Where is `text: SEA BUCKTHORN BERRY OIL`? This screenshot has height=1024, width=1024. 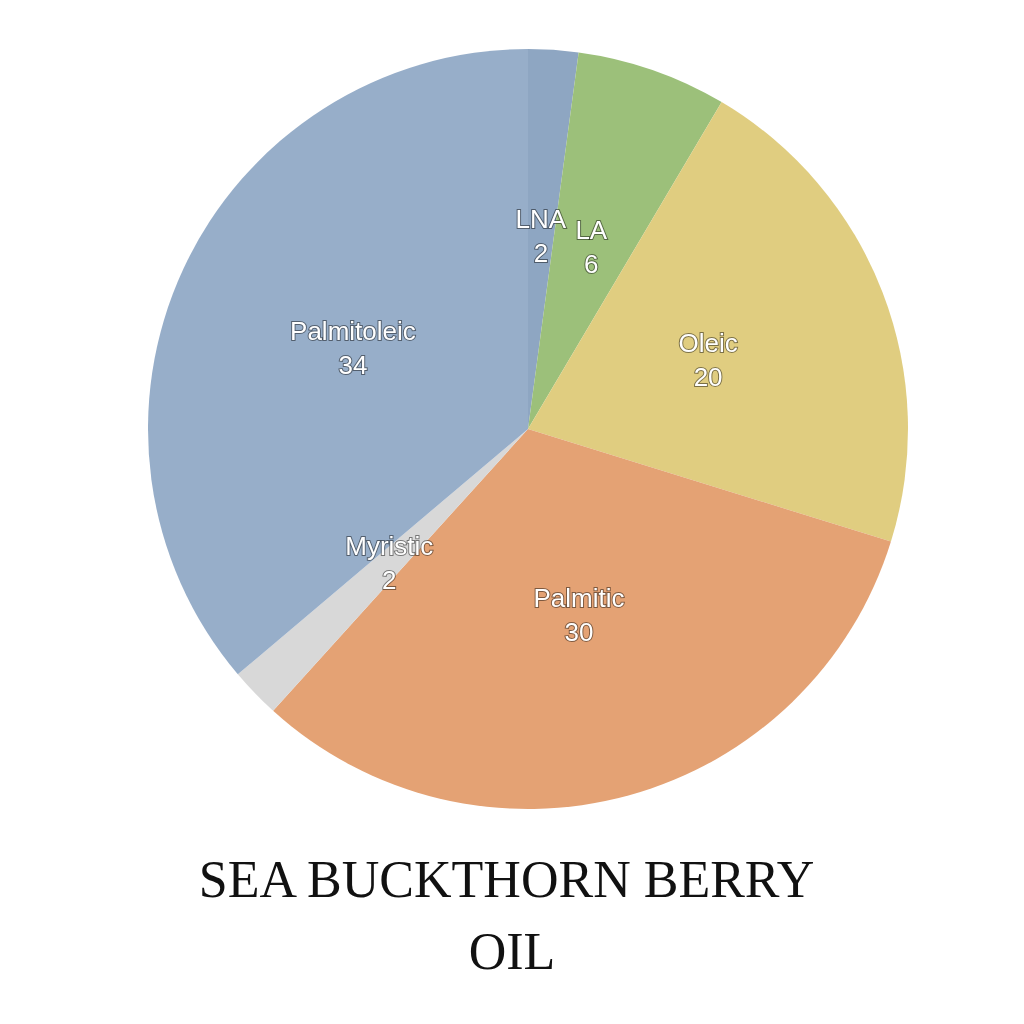 text: SEA BUCKTHORN BERRY OIL is located at coordinates (512, 915).